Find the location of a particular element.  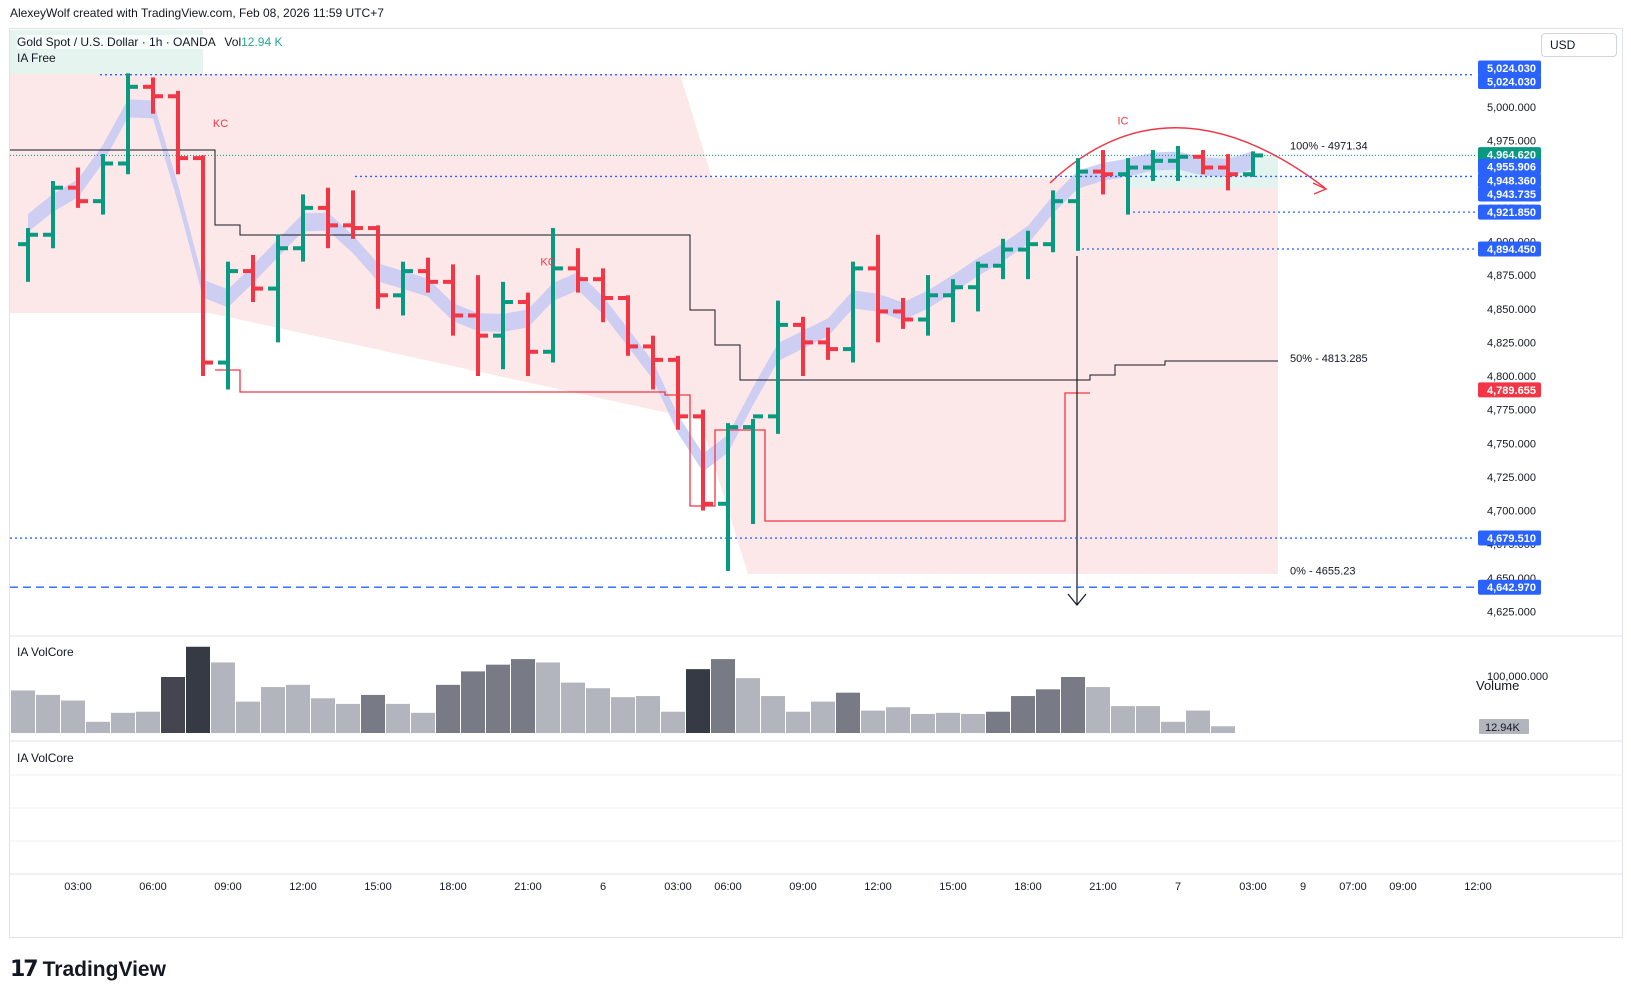

x-tick-label-0: 03:00 is located at coordinates (78, 887).